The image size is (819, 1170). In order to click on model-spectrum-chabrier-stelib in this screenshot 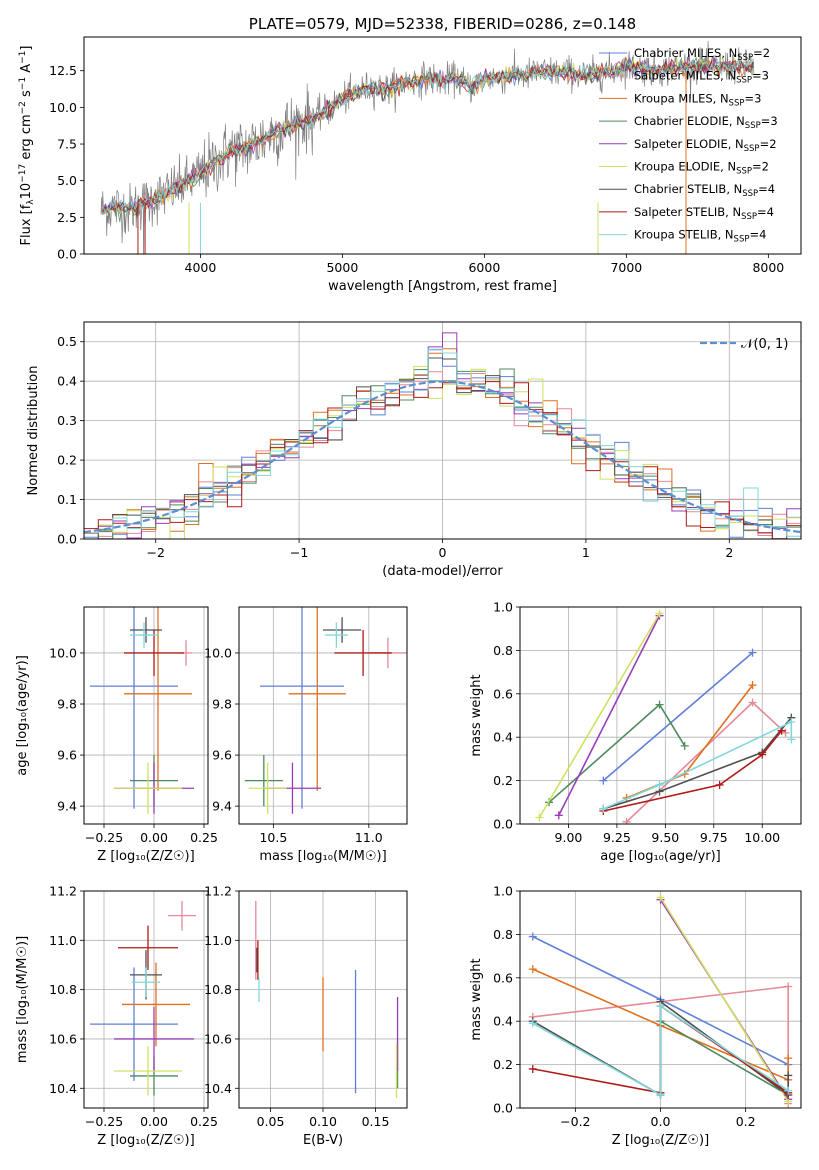, I will do `click(428, 137)`.